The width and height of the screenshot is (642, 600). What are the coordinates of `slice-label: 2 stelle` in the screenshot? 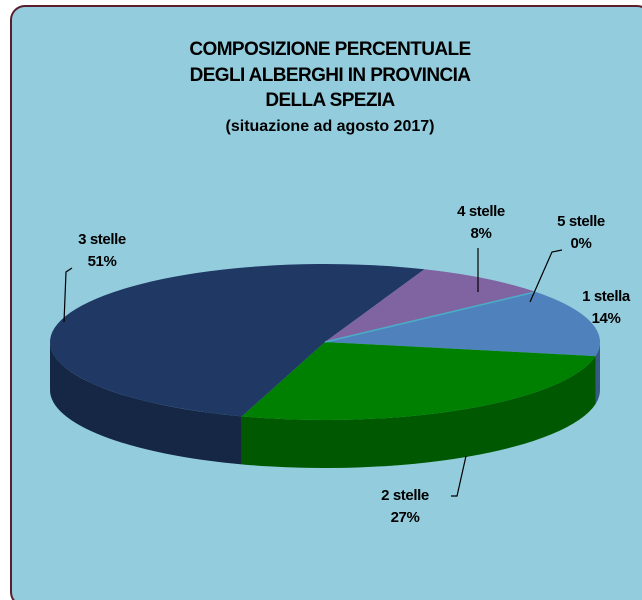 It's located at (405, 495).